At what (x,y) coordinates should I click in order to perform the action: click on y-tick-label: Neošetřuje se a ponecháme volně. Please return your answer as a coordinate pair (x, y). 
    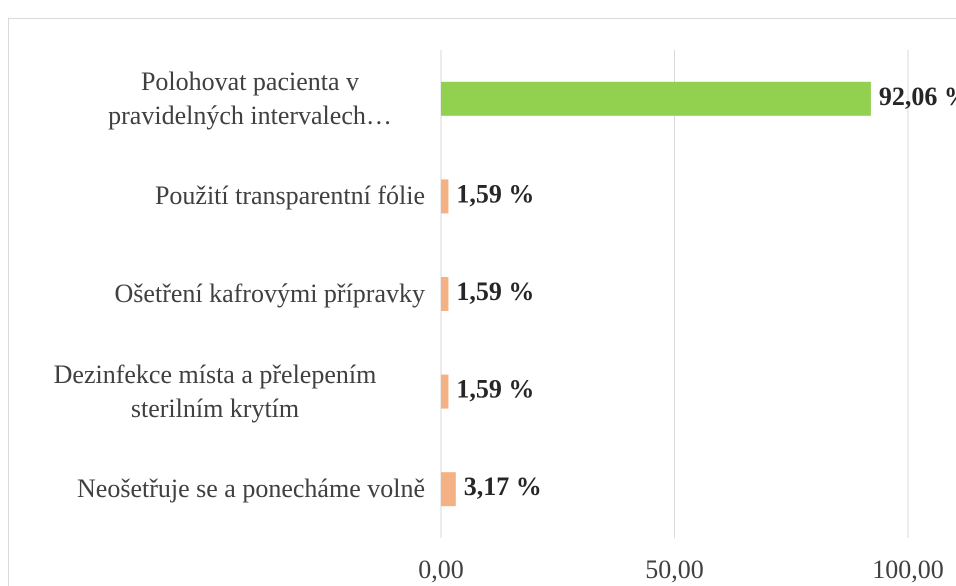
    Looking at the image, I should click on (251, 489).